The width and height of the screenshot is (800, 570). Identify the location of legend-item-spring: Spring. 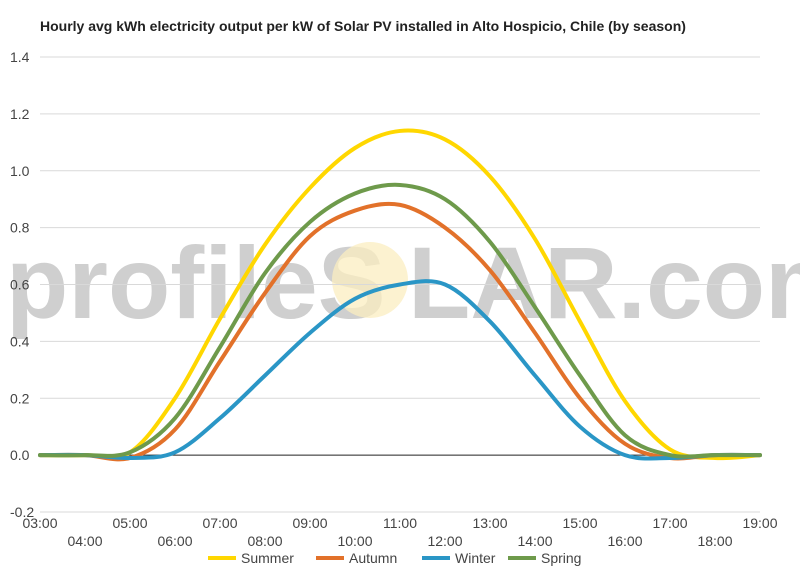
(544, 558).